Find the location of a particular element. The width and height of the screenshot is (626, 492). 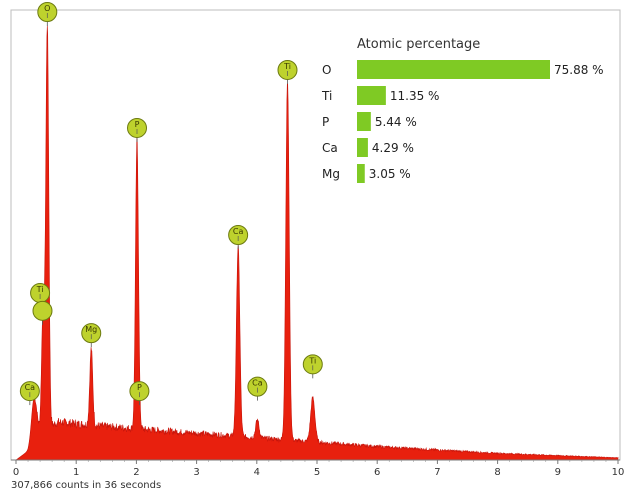

peak-marker: O is located at coordinates (47, 14).